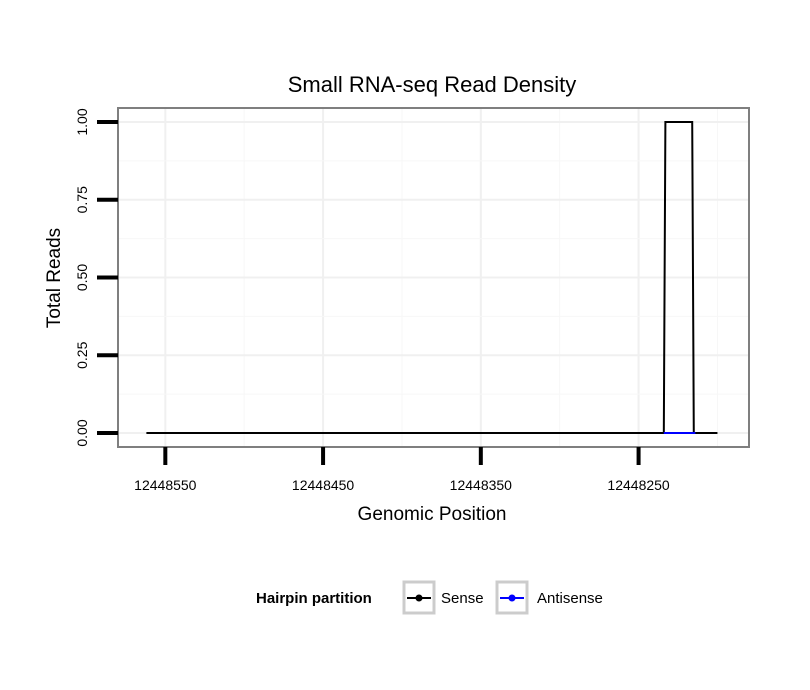  I want to click on legend-label-antisense: Antisense, so click(570, 598).